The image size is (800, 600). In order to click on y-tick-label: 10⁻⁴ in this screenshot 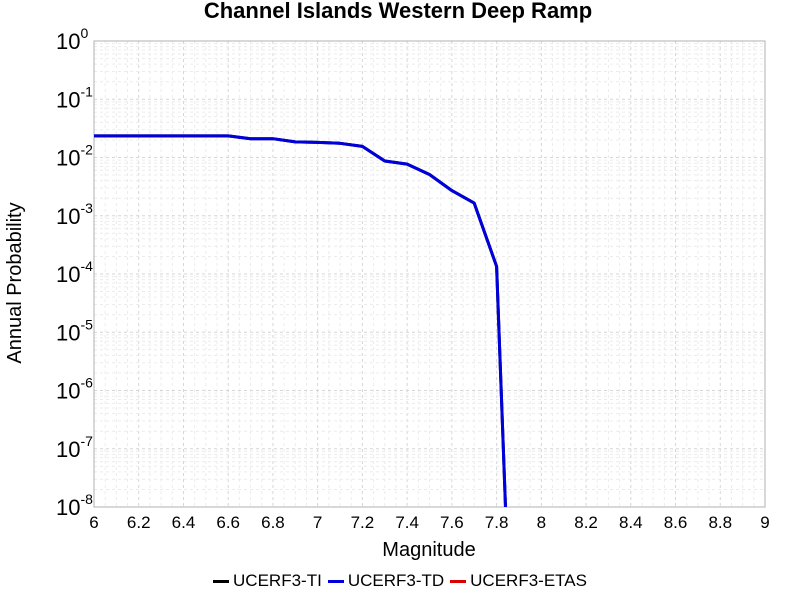, I will do `click(74, 272)`.